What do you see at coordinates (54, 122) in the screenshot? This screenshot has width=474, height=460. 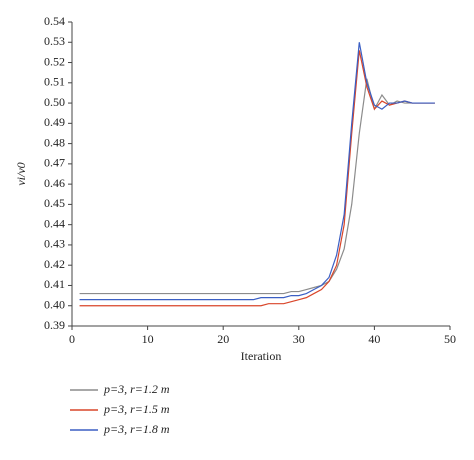 I see `y-tick-label: 0.49` at bounding box center [54, 122].